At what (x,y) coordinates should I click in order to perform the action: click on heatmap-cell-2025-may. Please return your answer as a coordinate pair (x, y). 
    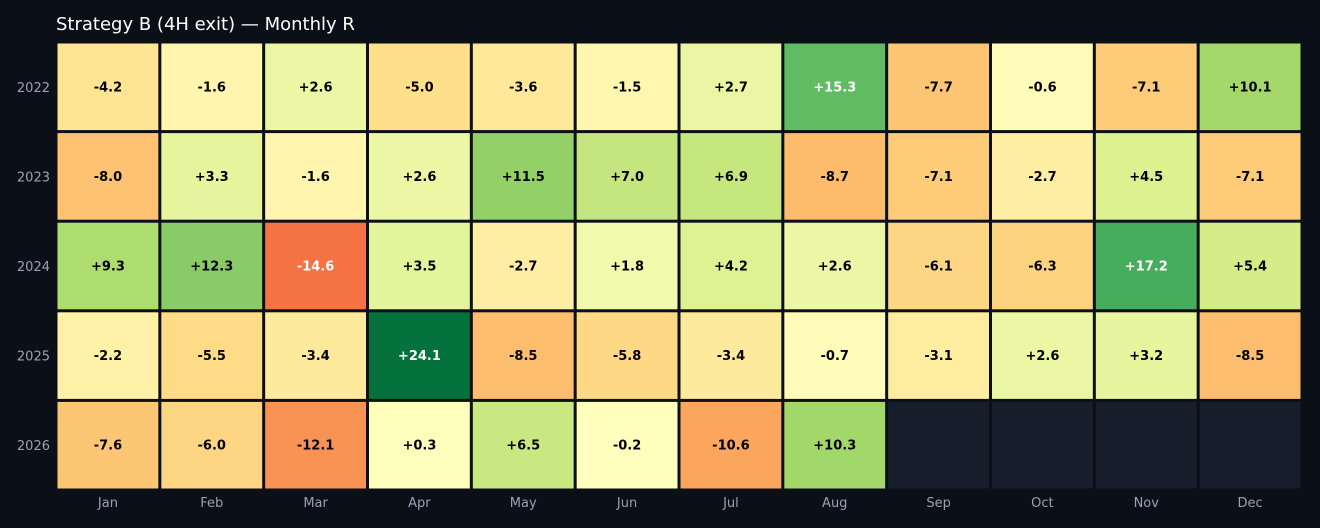
    Looking at the image, I should click on (523, 355).